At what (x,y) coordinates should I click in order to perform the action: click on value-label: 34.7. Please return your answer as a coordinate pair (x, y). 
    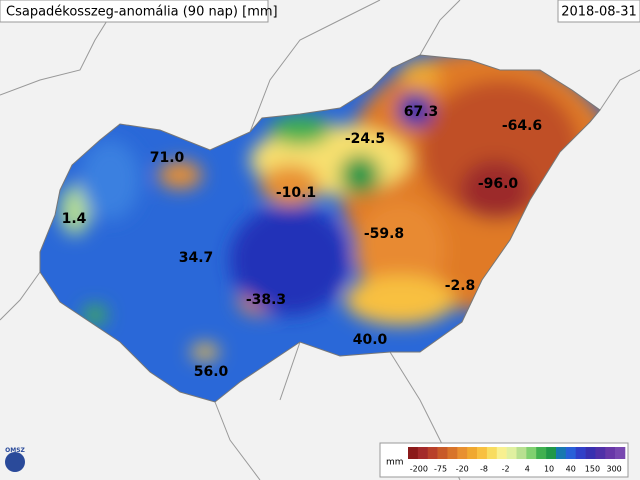
    Looking at the image, I should click on (196, 258).